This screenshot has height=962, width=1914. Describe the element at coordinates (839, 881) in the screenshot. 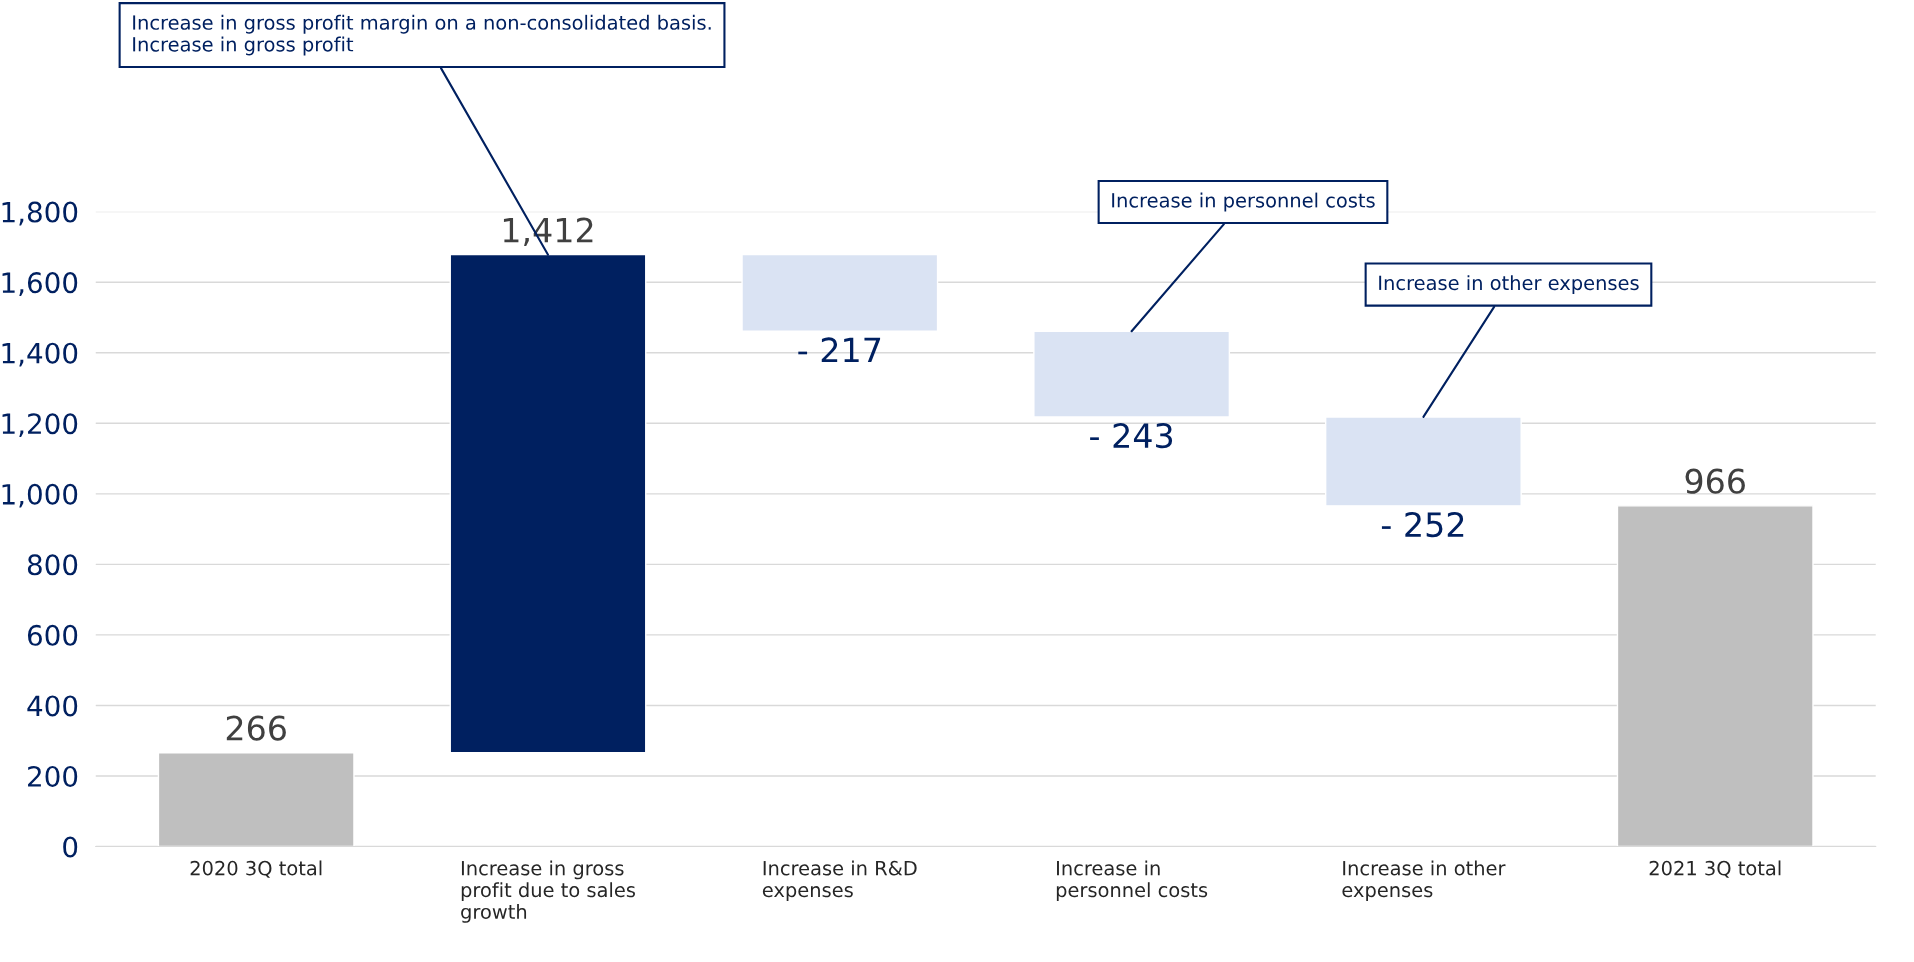

I see `x-tick-label: Increase in R&D expenses` at that location.